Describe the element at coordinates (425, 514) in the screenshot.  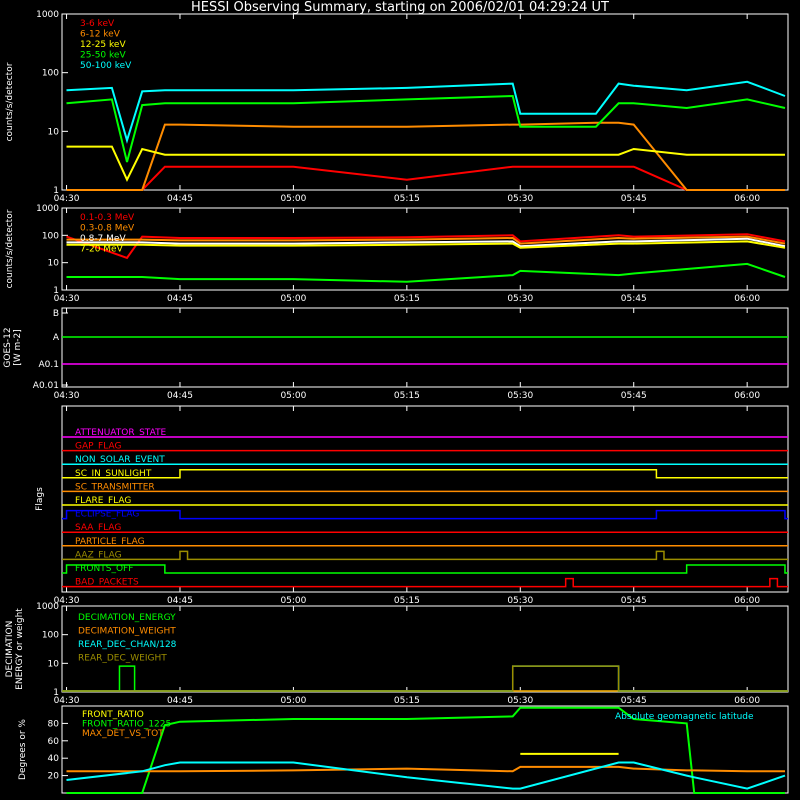
I see `flag-line-eclipse_flag` at that location.